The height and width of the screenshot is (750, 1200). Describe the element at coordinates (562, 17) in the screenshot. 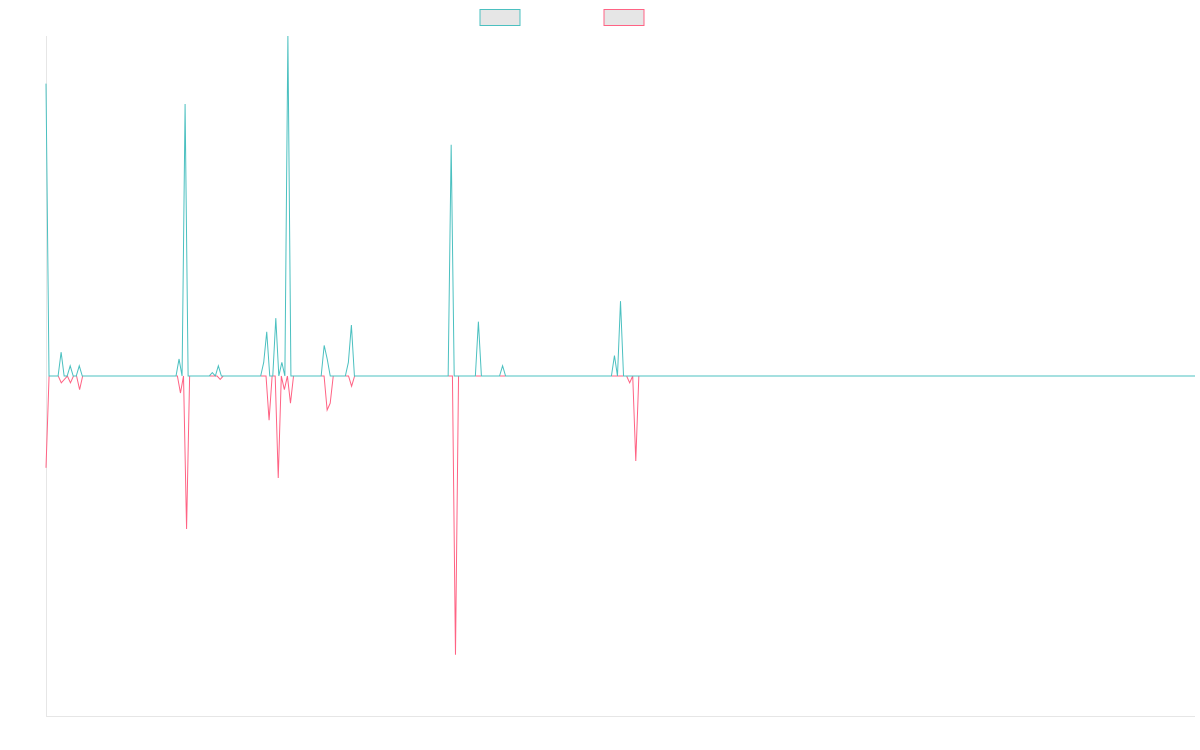

I see `legend` at that location.